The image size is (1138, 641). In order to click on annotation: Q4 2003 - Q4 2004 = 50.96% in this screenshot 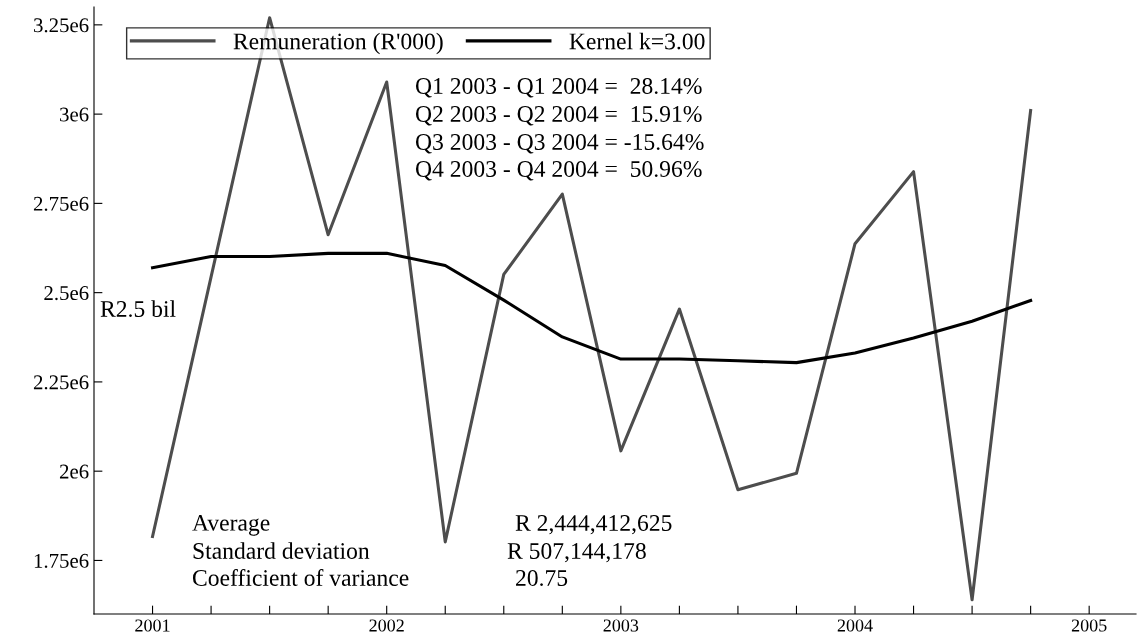, I will do `click(558, 170)`.